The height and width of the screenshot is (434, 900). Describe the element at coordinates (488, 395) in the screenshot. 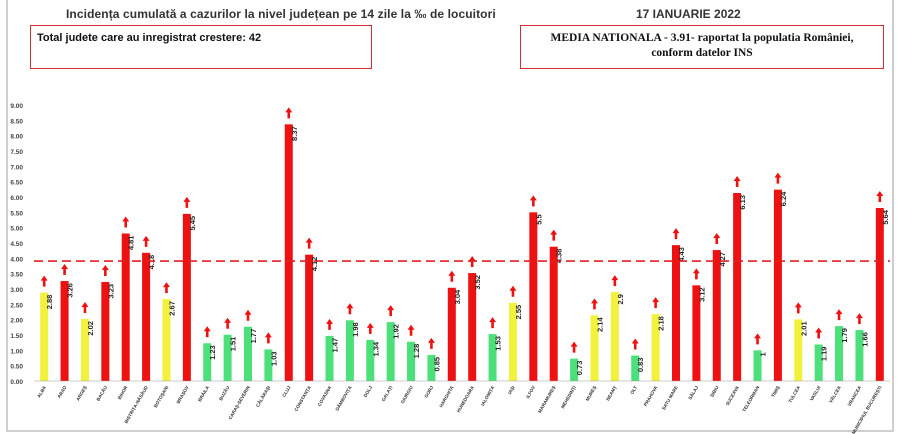

I see `category-label: IALOMIȚA` at that location.